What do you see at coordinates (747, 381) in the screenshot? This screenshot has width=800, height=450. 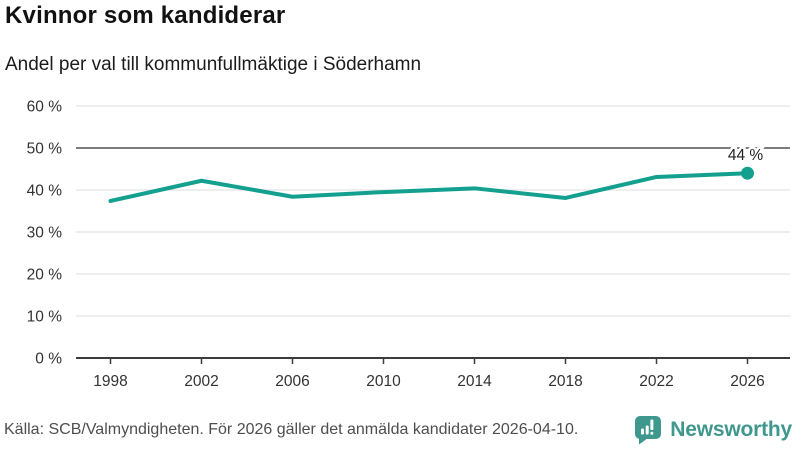 I see `x-tick-label: 2026` at bounding box center [747, 381].